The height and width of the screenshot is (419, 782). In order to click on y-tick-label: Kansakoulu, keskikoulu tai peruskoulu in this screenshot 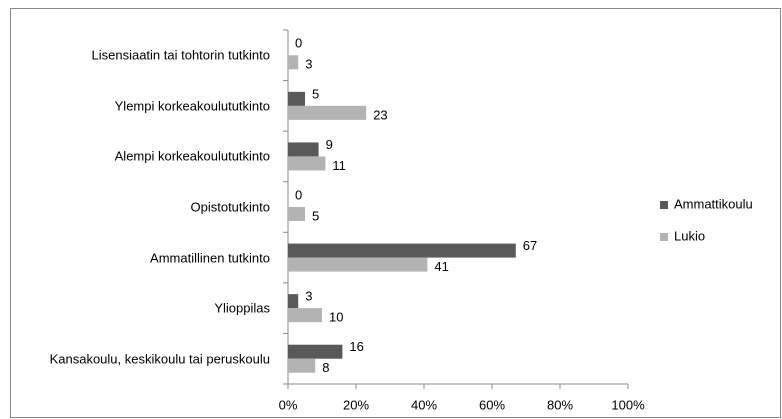, I will do `click(159, 359)`.